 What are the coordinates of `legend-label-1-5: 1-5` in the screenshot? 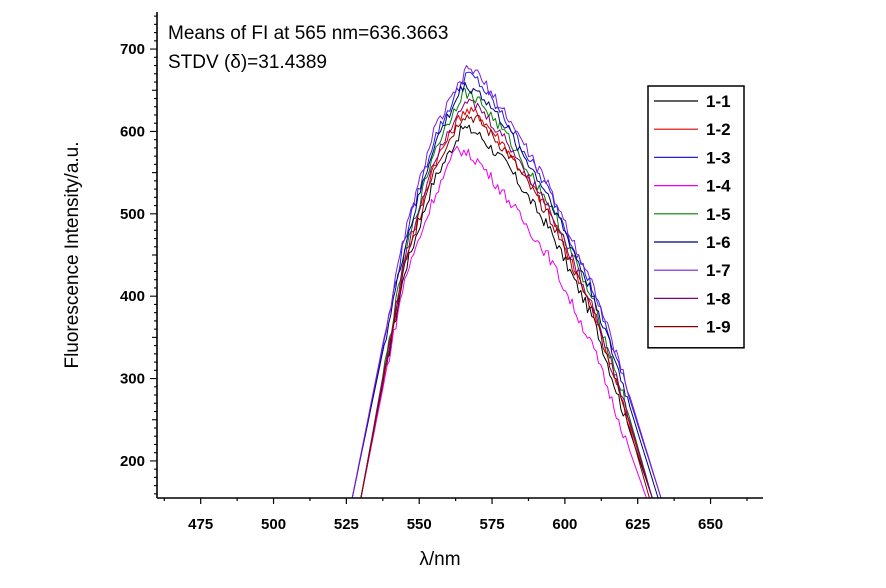 It's located at (718, 214).